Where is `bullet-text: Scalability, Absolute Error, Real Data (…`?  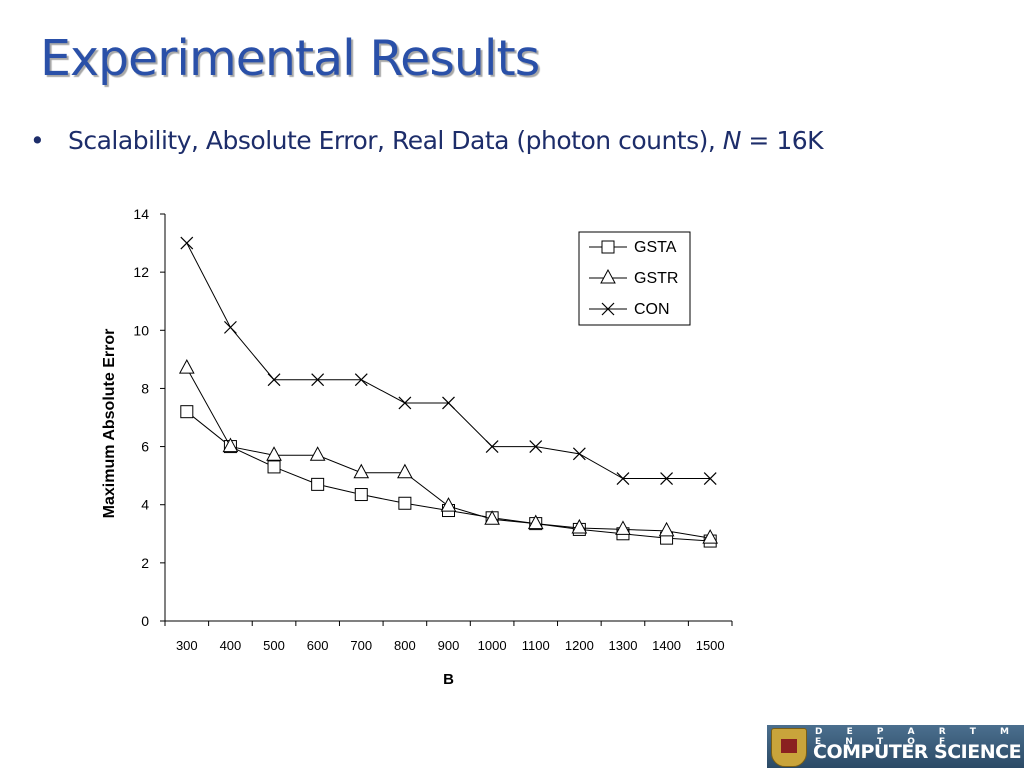 bullet-text: Scalability, Absolute Error, Real Data (… is located at coordinates (395, 140).